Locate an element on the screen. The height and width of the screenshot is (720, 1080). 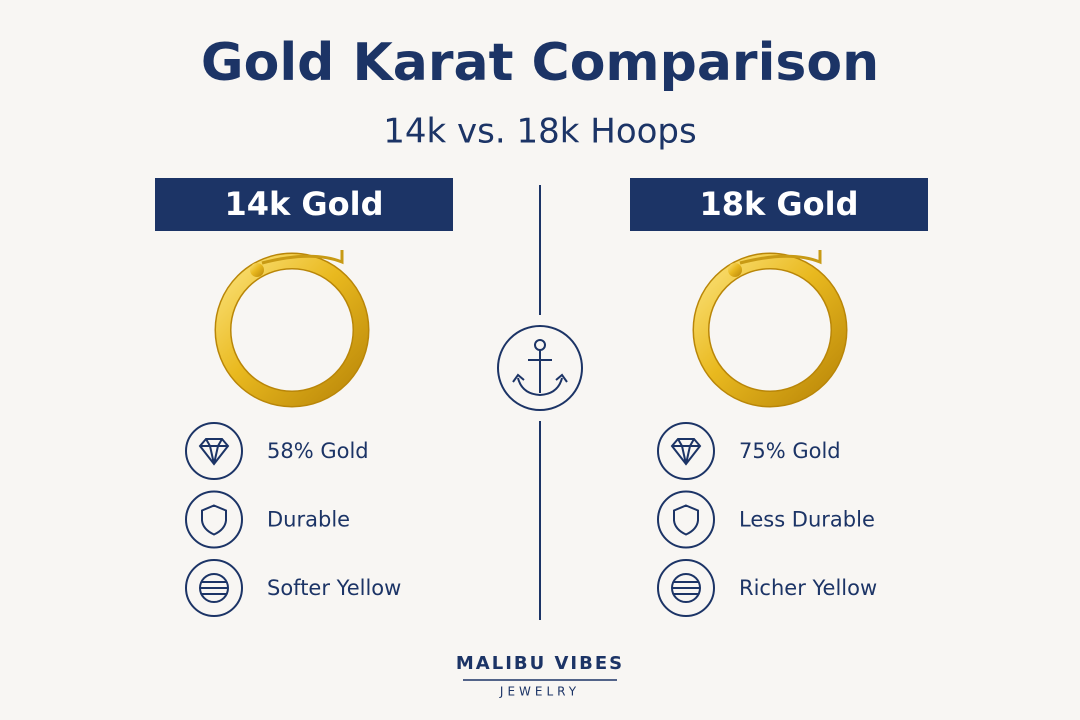
brand-name: MALIBU VIBES is located at coordinates (540, 663).